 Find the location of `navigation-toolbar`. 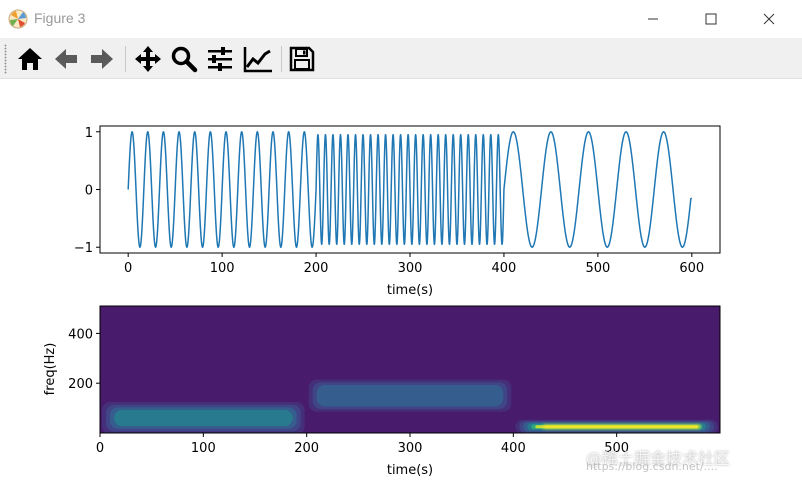

navigation-toolbar is located at coordinates (401, 58).